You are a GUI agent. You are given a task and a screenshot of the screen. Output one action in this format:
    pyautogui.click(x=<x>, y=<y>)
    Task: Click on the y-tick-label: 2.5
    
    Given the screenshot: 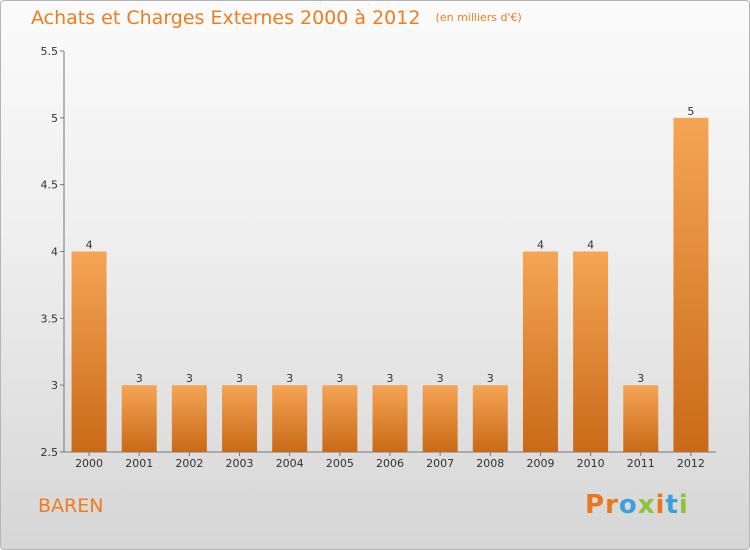 What is the action you would take?
    pyautogui.click(x=50, y=452)
    